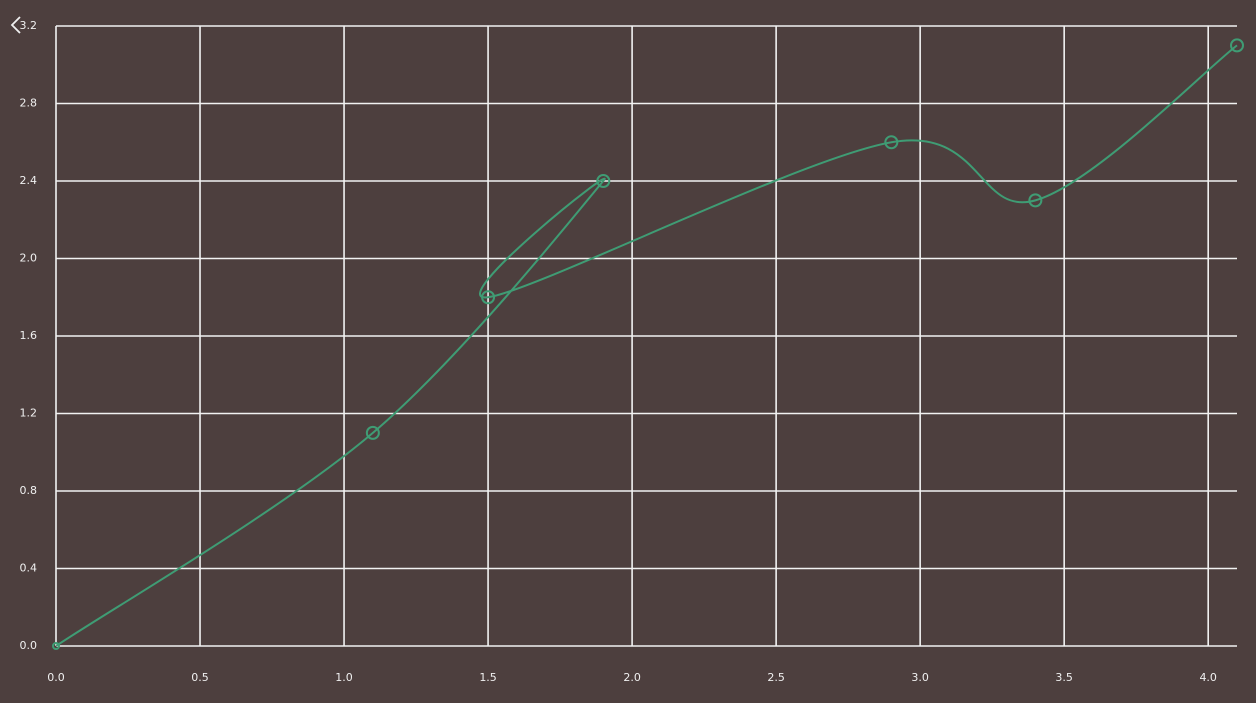  I want to click on y-tick-label: 2.0, so click(29, 258).